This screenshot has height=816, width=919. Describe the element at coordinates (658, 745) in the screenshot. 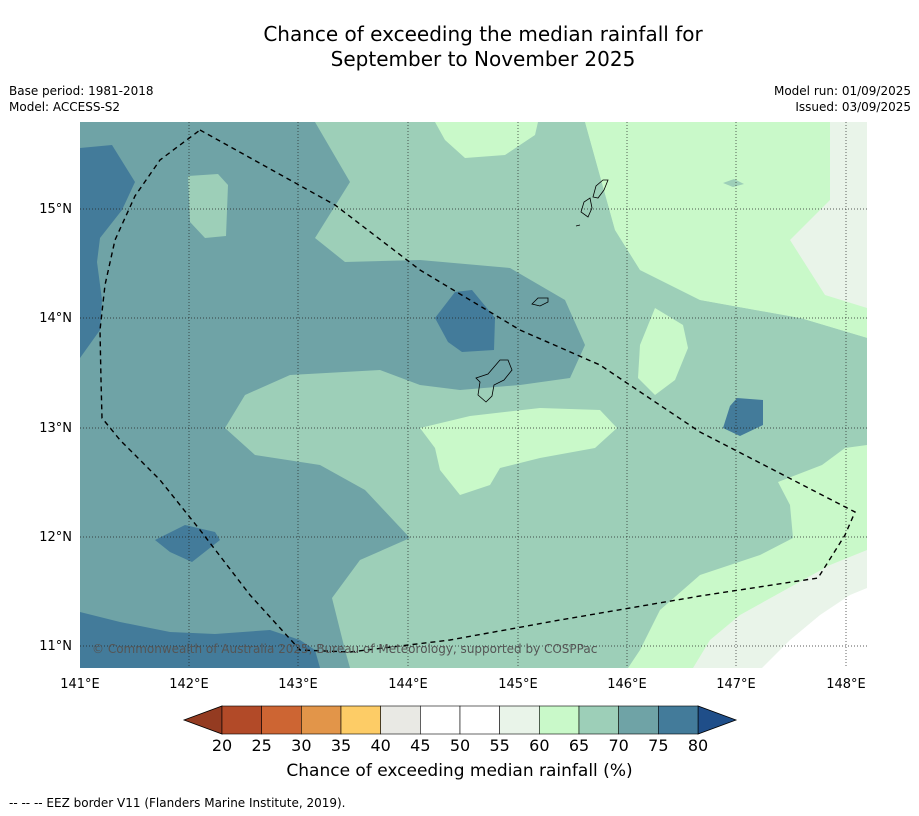

I see `colorbar-tick: 75` at that location.